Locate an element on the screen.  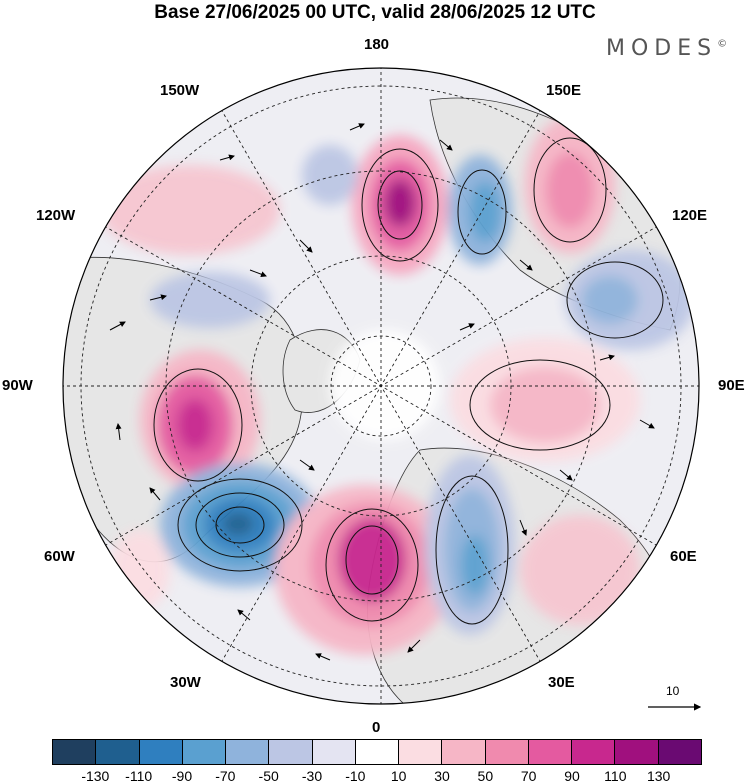
lon-label-150e: 150E is located at coordinates (564, 90).